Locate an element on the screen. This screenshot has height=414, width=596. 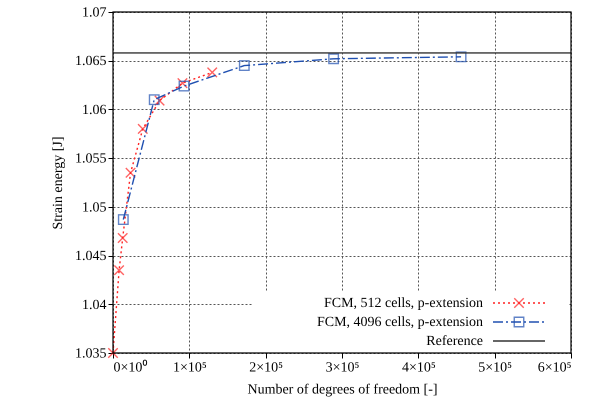
x-tick-label: 2×10⁵ is located at coordinates (266, 368).